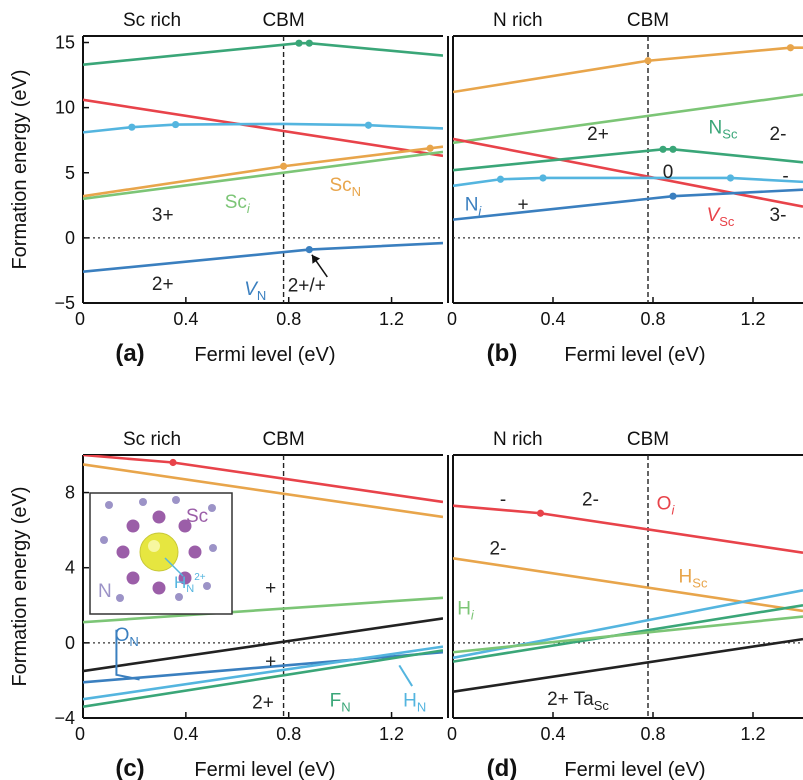  I want to click on y-tick-label: 0, so click(70, 643).